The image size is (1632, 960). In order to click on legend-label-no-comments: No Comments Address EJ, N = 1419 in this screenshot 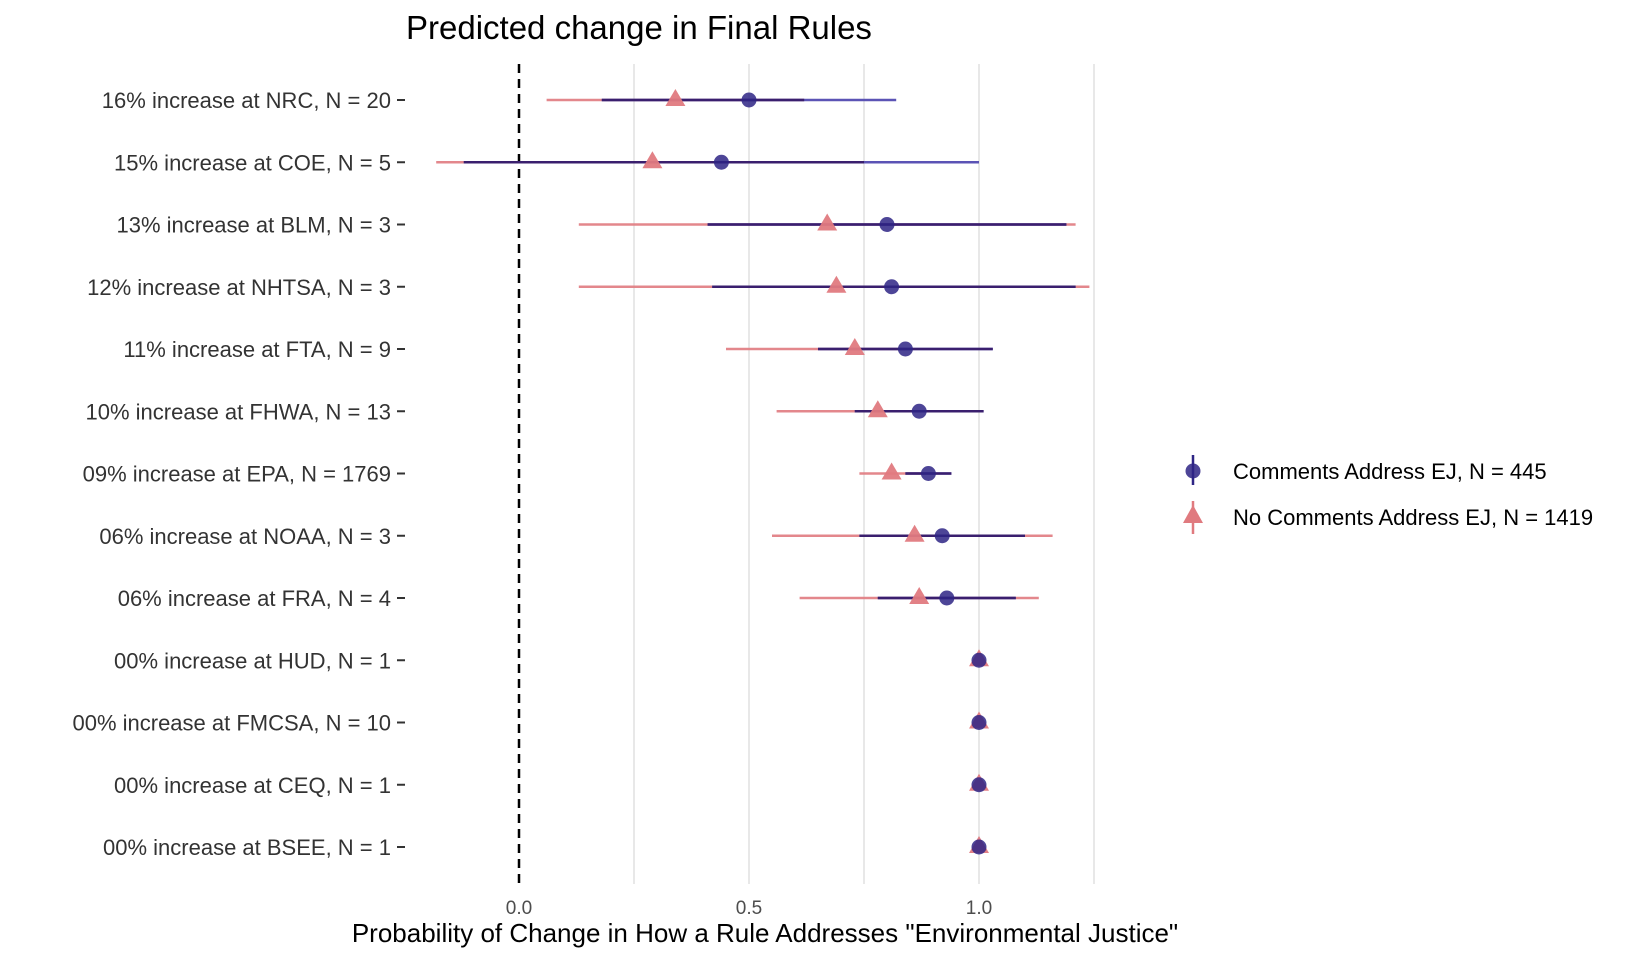, I will do `click(1413, 517)`.